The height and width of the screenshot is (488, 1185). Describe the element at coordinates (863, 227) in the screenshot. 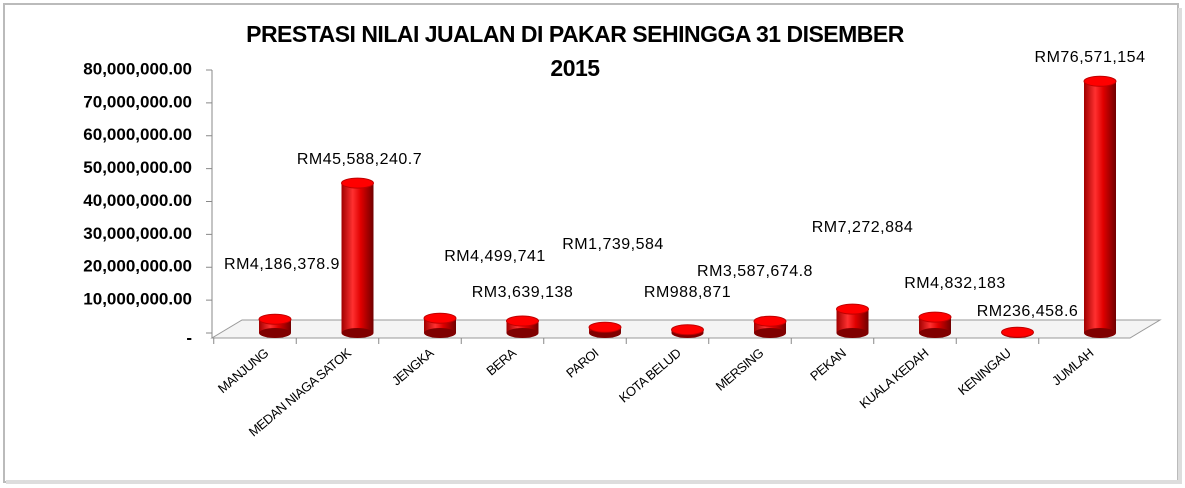

I see `value-label: RM7,272,884` at that location.